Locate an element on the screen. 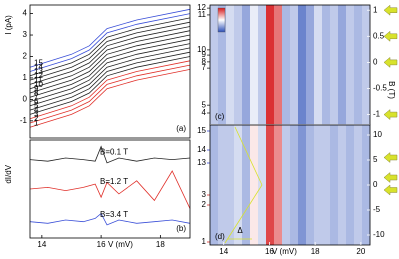  marker-label: 15 is located at coordinates (201, 130).